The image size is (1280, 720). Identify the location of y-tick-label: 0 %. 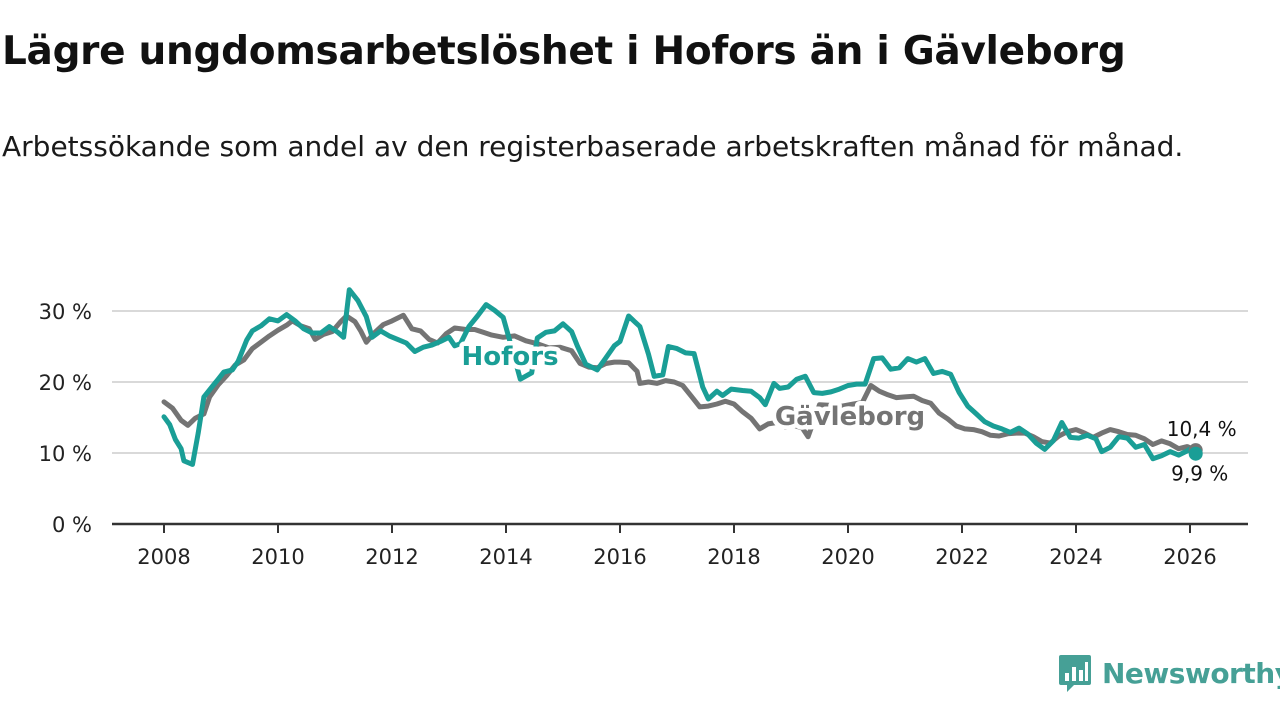
(72, 525).